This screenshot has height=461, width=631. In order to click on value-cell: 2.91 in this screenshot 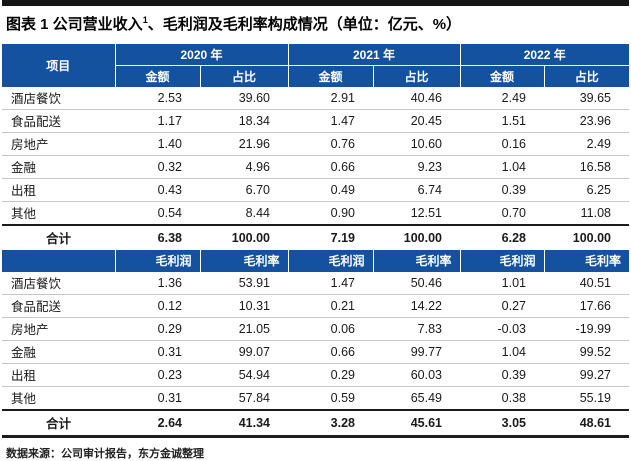, I will do `click(342, 97)`.